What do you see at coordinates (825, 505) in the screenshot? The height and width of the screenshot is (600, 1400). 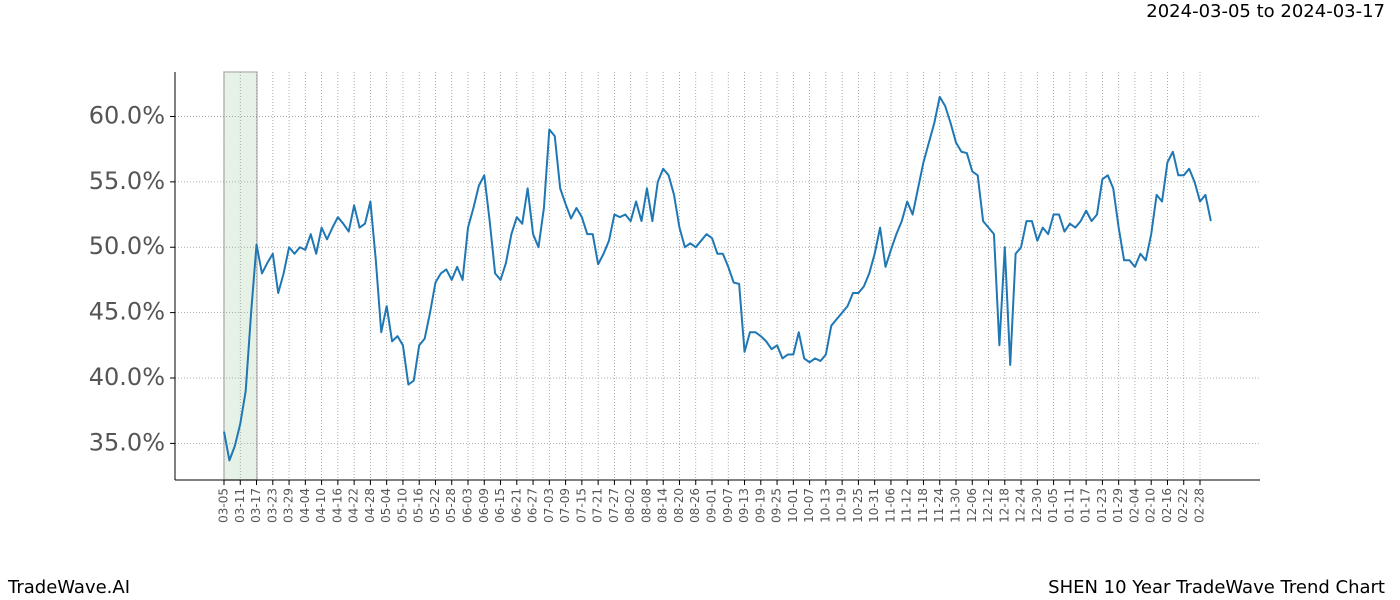 I see `x-tick-label: 10-13` at bounding box center [825, 505].